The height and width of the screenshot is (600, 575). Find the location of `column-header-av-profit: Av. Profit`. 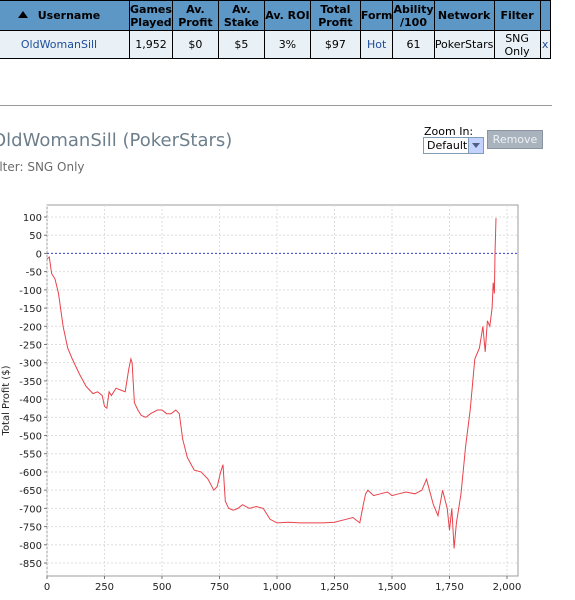

column-header-av-profit: Av. Profit is located at coordinates (195, 15).